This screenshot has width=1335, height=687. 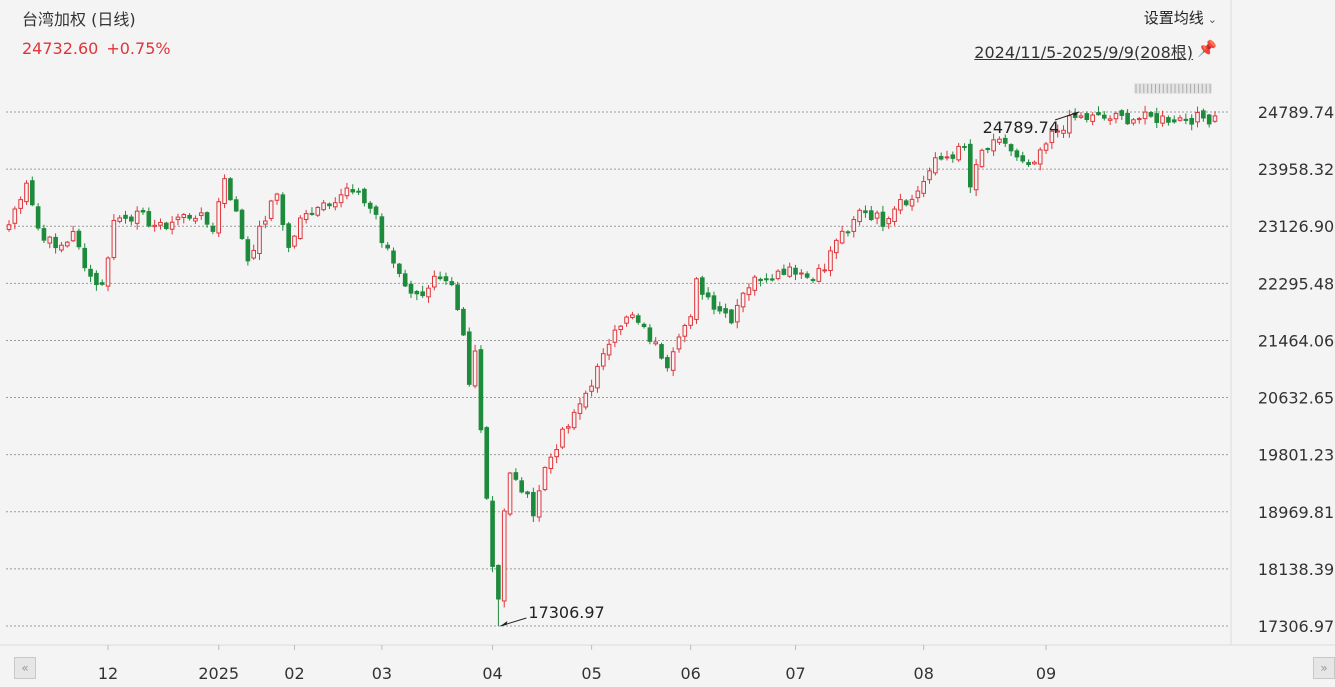 What do you see at coordinates (1180, 17) in the screenshot?
I see `ma-settings-button: 设置均线 ⌄` at bounding box center [1180, 17].